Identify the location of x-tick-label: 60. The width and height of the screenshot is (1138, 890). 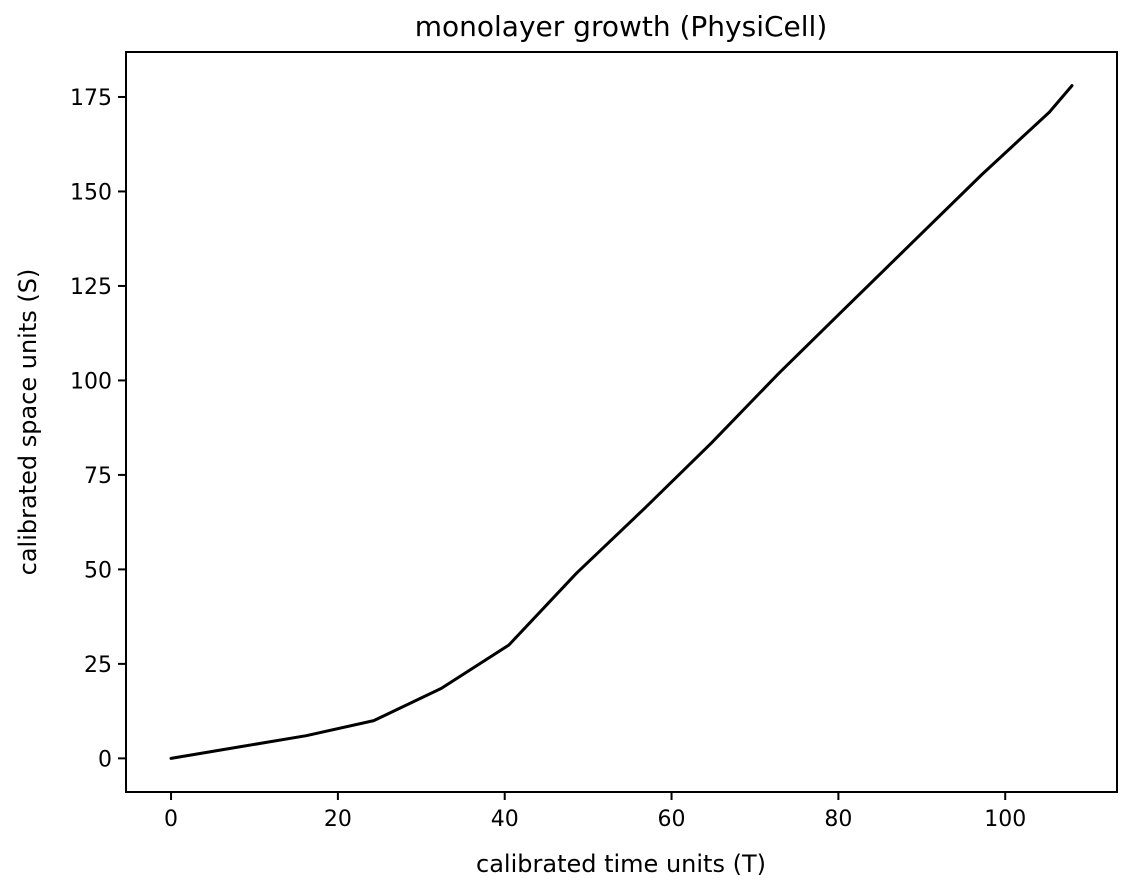
(672, 819).